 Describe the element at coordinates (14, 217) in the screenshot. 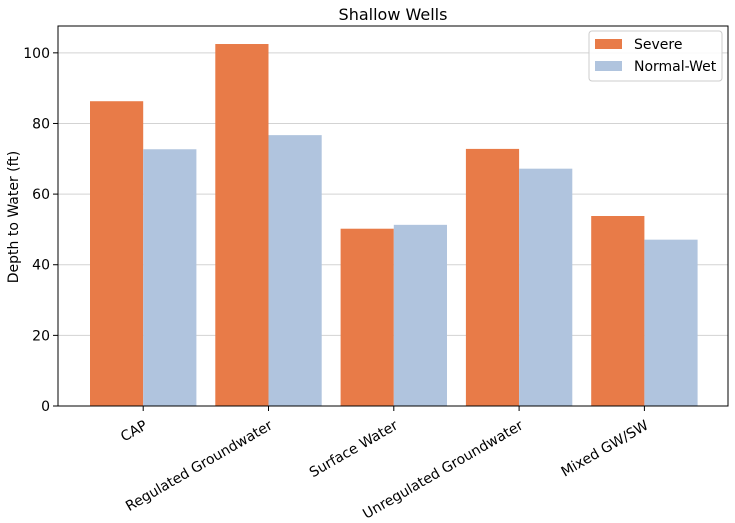

I see `y-axis-label: Depth to Water (ft)` at that location.